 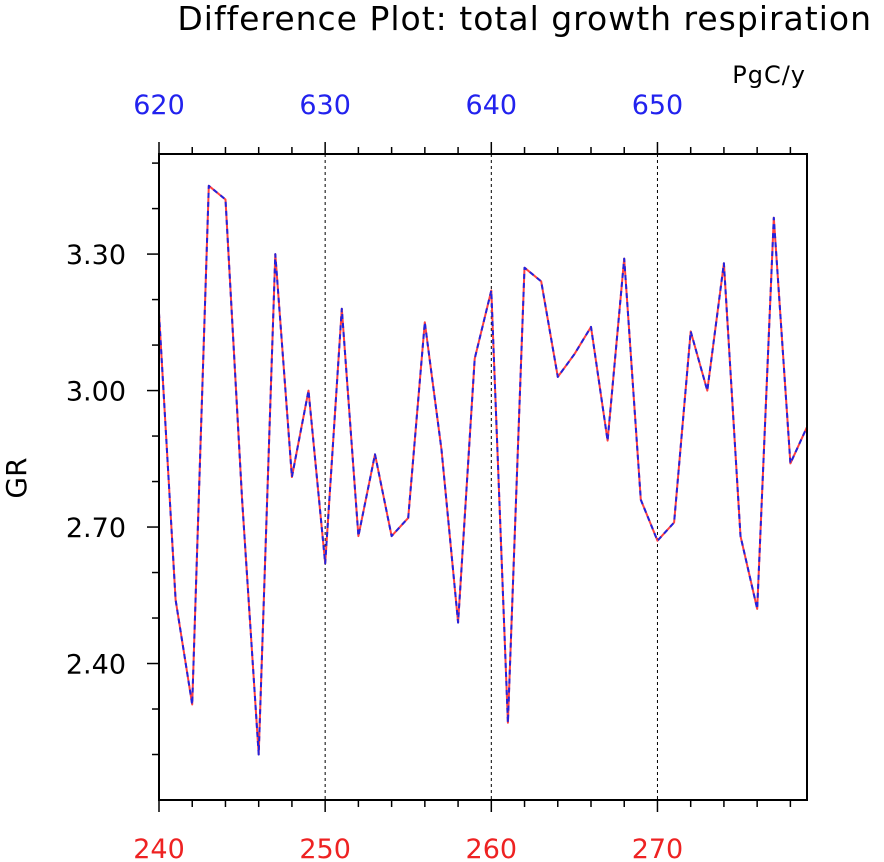 I want to click on x-bottom-tick-label: 240, so click(x=159, y=848).